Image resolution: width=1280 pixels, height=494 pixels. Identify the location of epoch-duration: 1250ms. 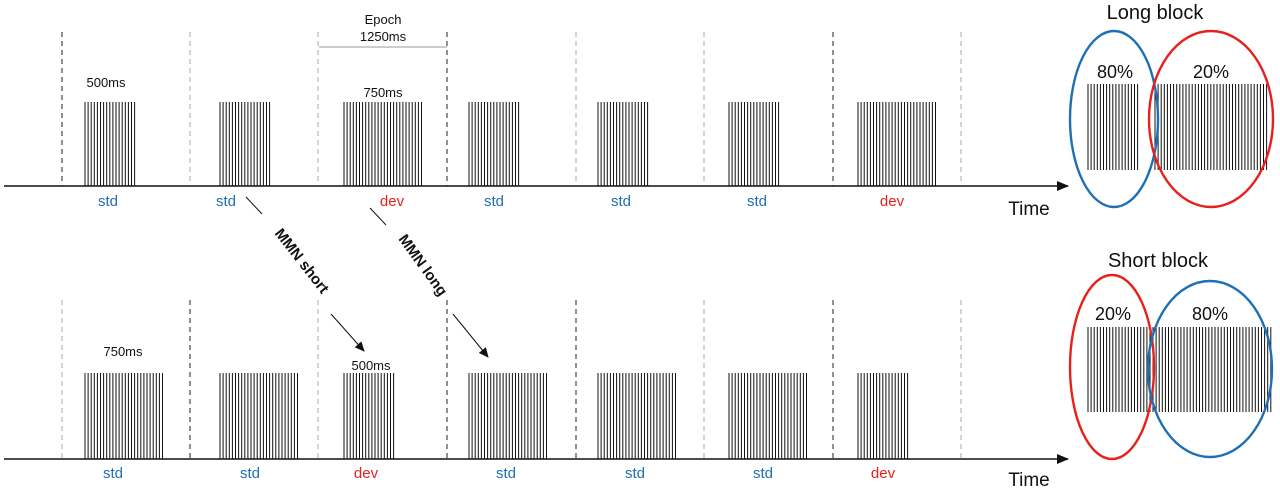
(383, 36).